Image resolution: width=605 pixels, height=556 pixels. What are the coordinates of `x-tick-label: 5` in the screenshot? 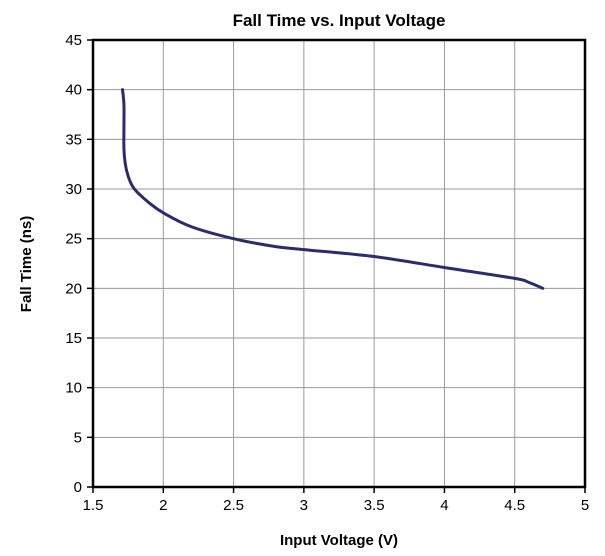 It's located at (585, 505).